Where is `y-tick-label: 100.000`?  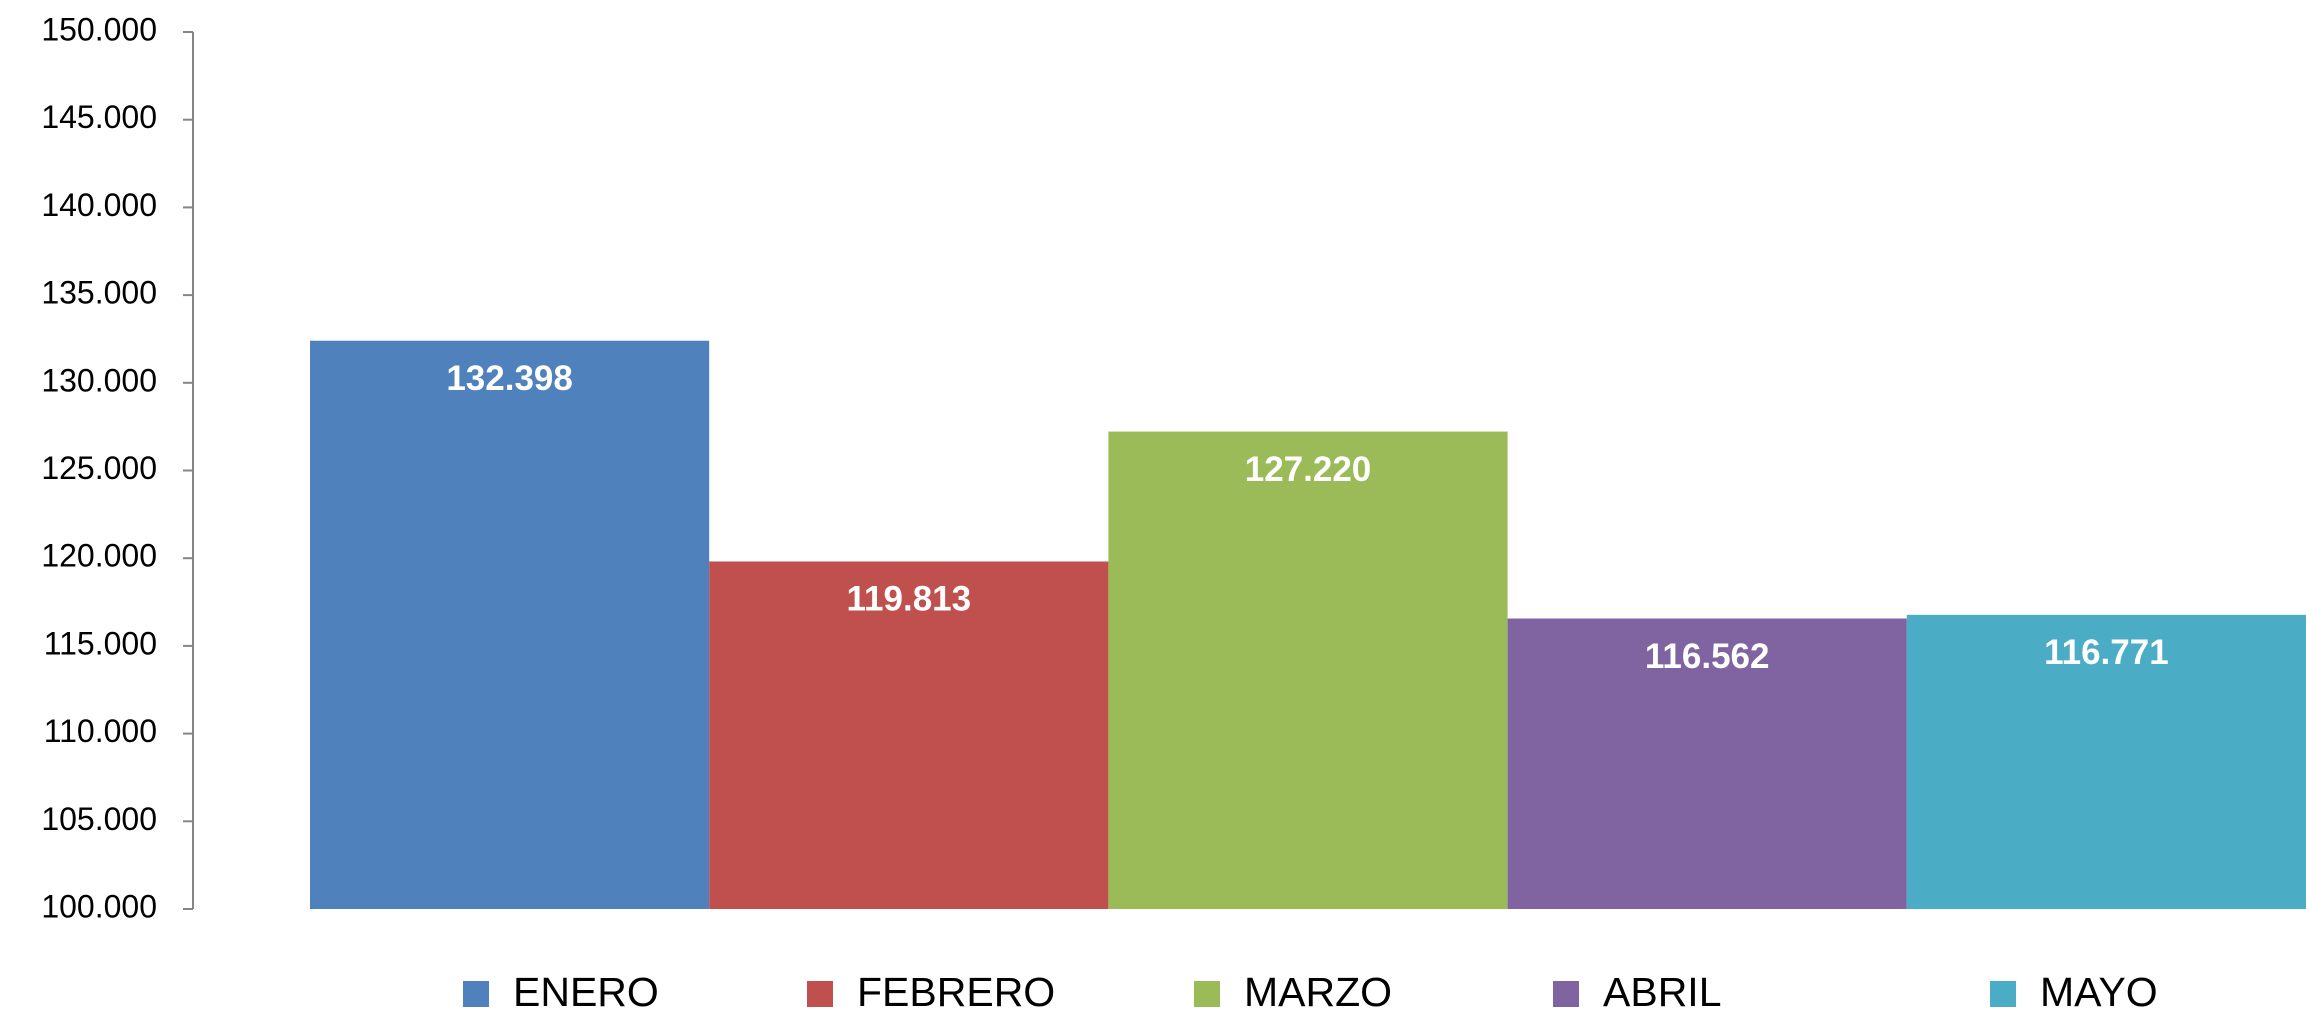
y-tick-label: 100.000 is located at coordinates (99, 906).